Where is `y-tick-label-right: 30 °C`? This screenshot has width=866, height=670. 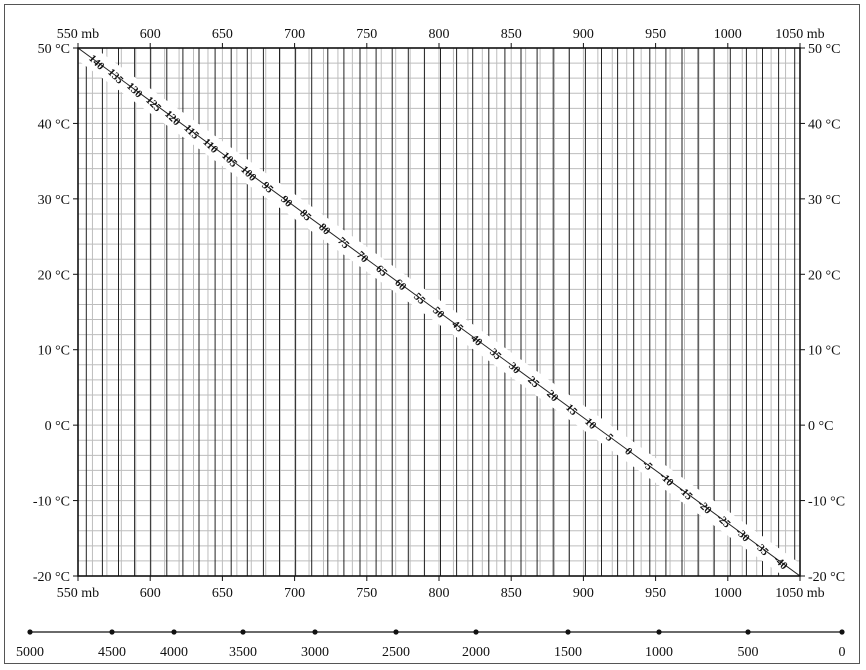 y-tick-label-right: 30 °C is located at coordinates (824, 200).